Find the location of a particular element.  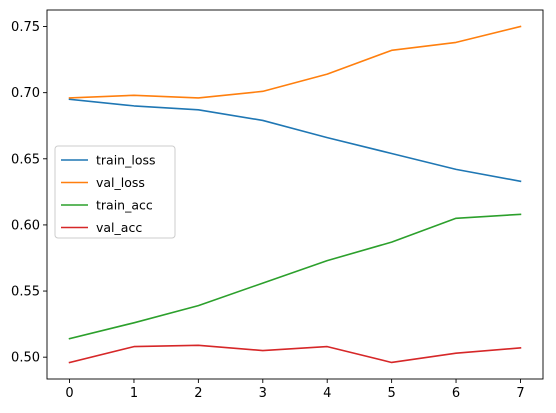

y-tick-label: 0.60 is located at coordinates (25, 225).